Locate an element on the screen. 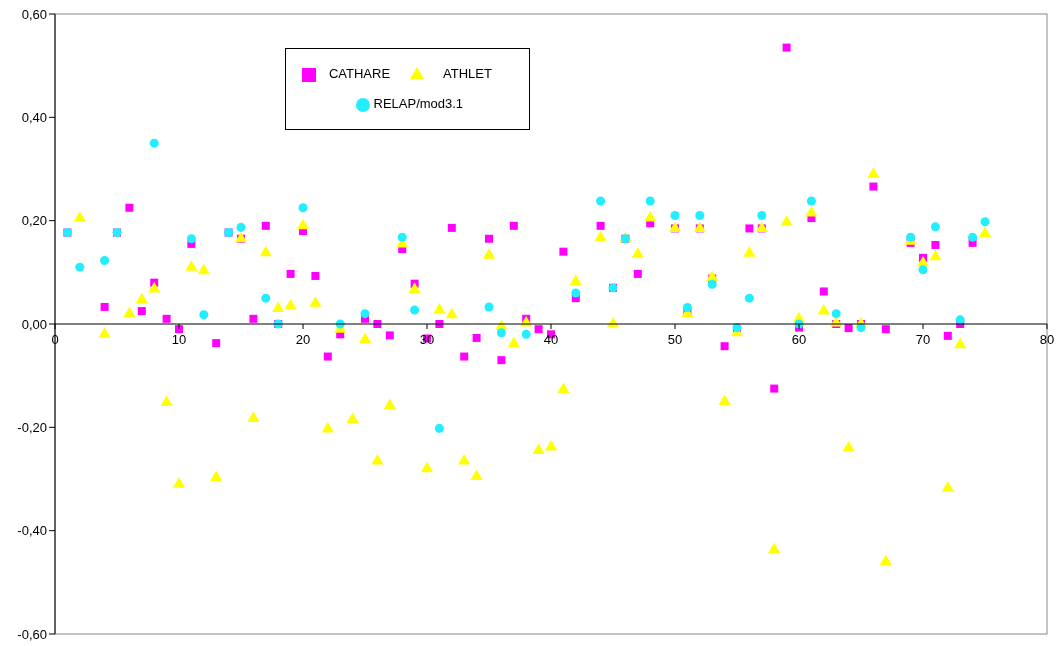 The image size is (1060, 646). legend-label: CATHARE is located at coordinates (359, 74).